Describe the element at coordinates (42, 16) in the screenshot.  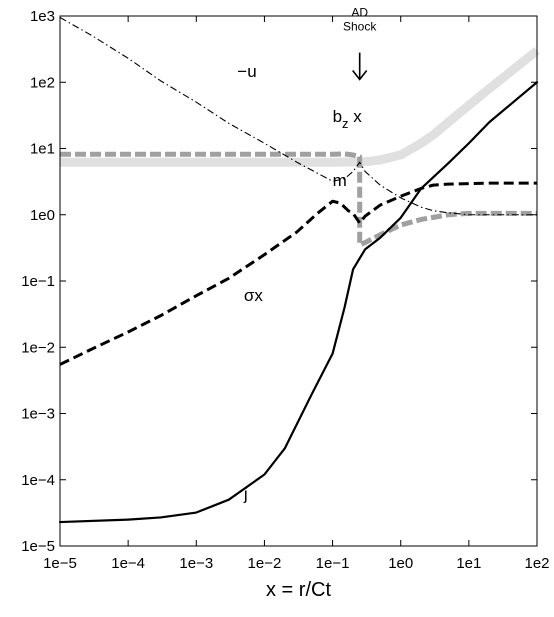
I see `y-tick-label: 1e3` at that location.